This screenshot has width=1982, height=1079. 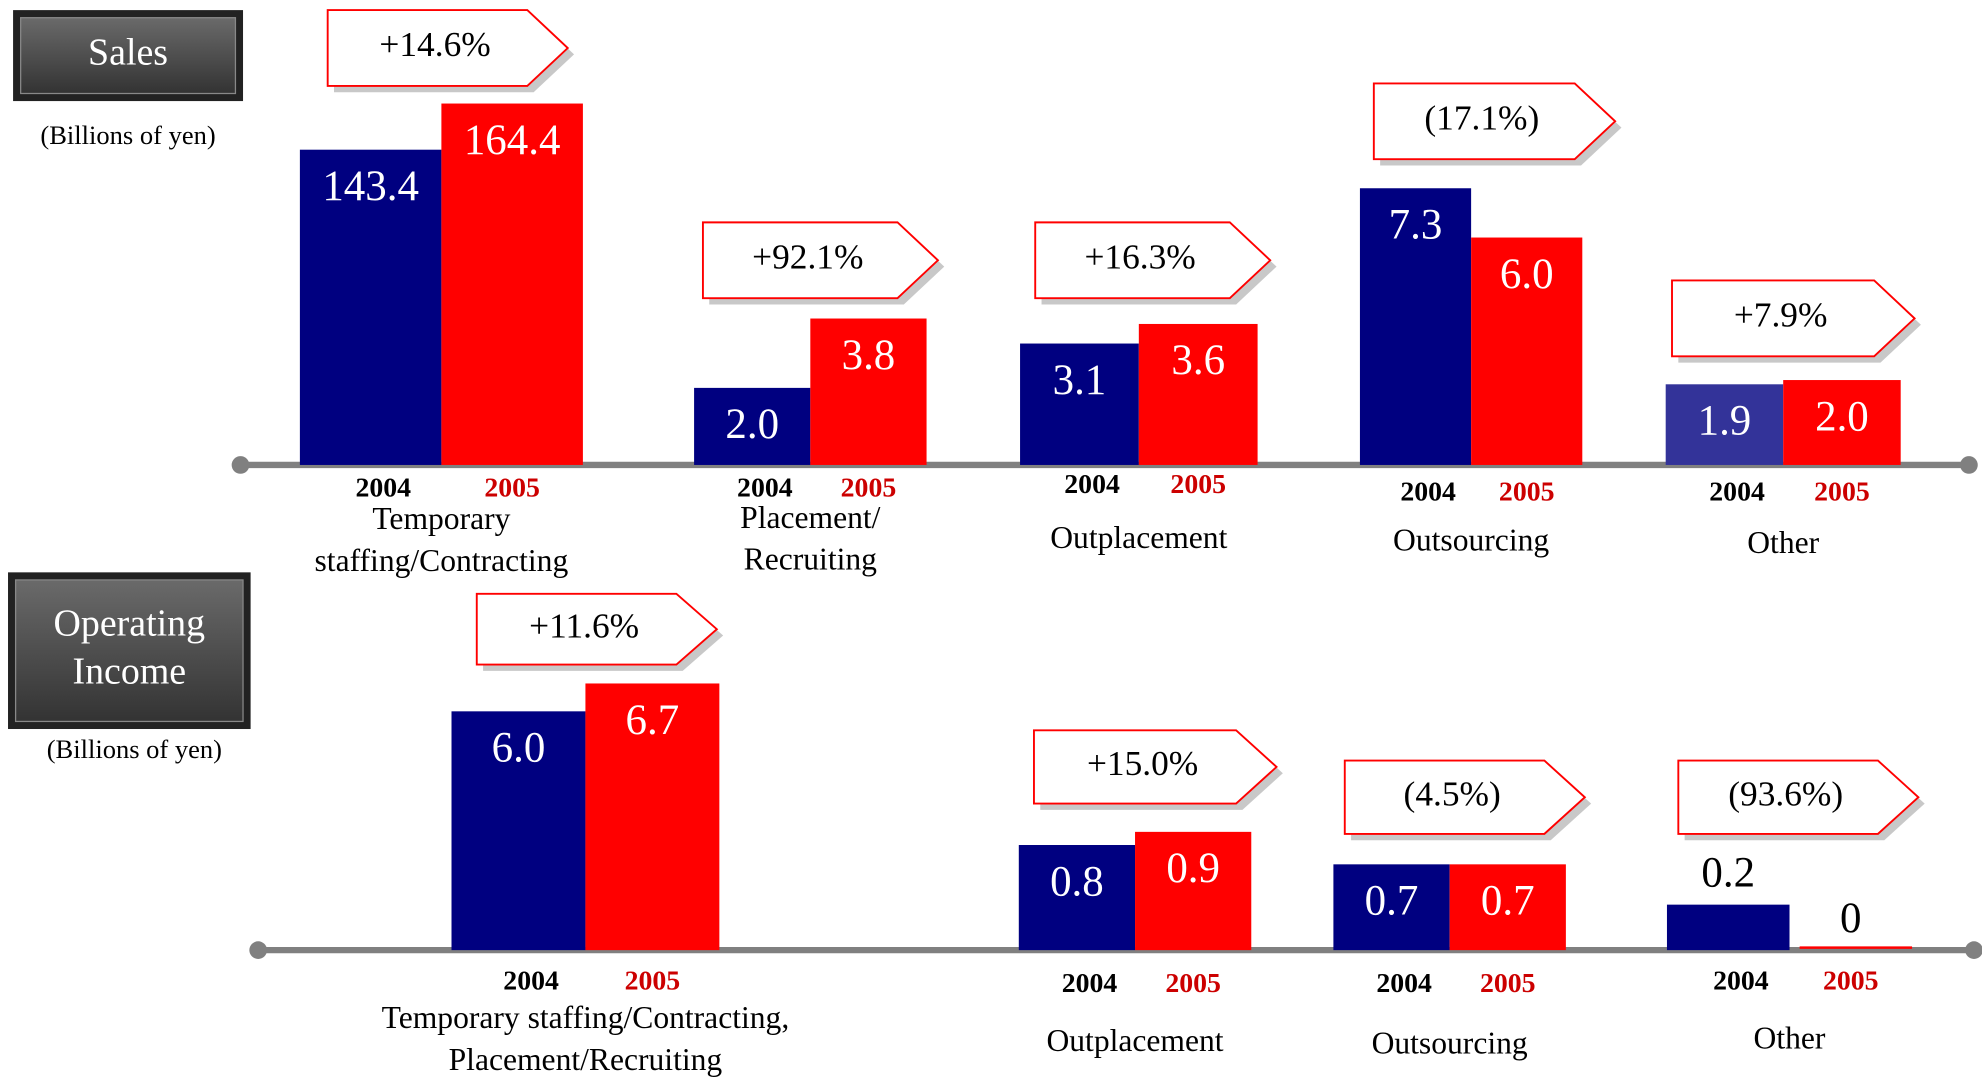 What do you see at coordinates (1198, 360) in the screenshot?
I see `value-label: 3.6` at bounding box center [1198, 360].